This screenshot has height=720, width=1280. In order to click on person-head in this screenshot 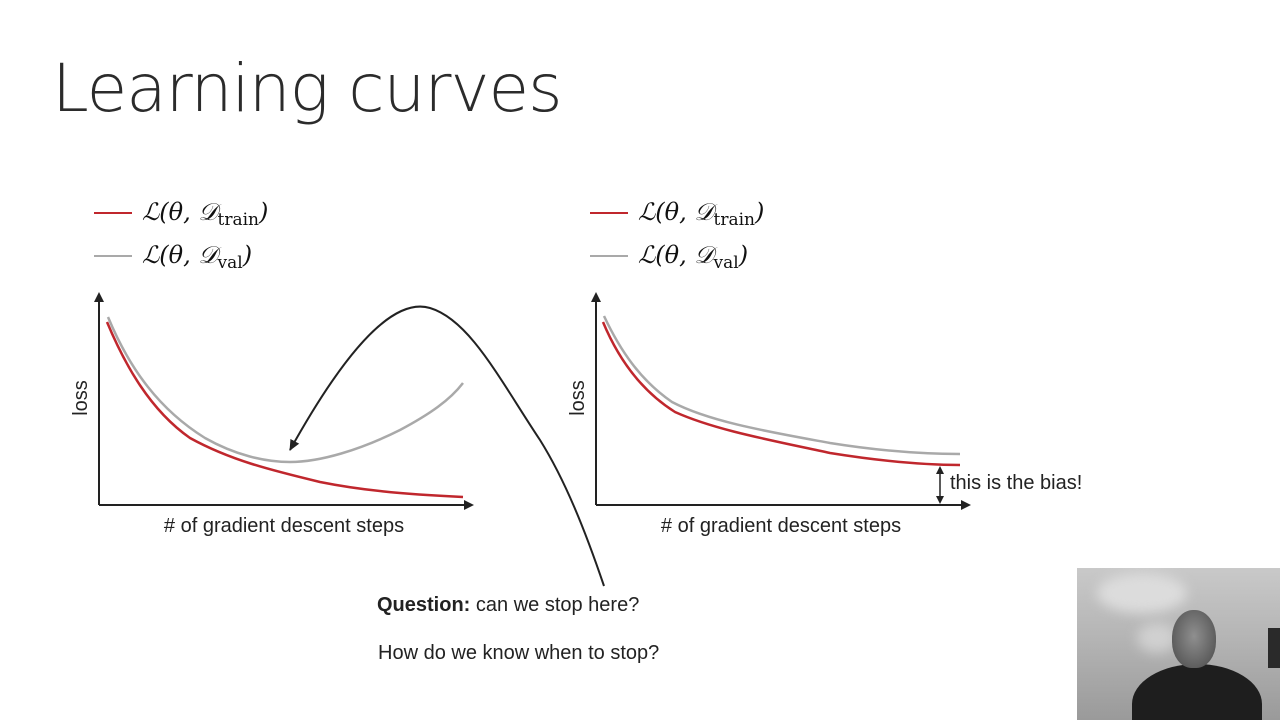, I will do `click(1194, 639)`.